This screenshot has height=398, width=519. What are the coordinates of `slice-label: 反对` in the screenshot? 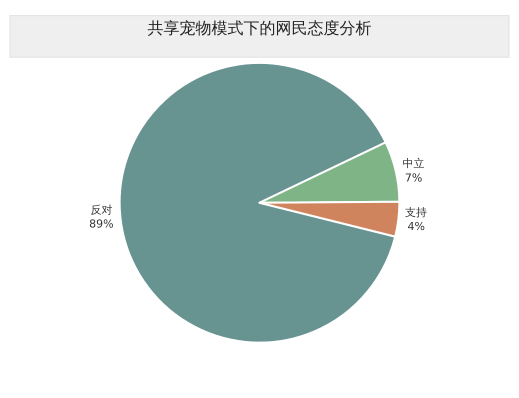 It's located at (101, 209).